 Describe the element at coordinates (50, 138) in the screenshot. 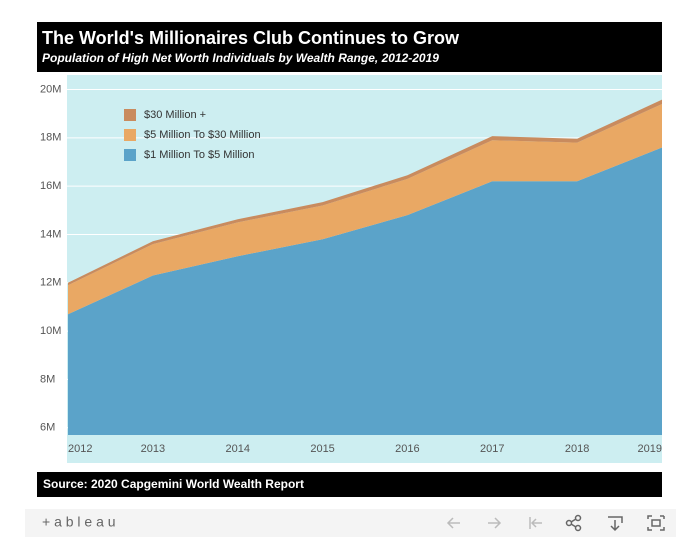

I see `y-tick-label: 18M` at that location.